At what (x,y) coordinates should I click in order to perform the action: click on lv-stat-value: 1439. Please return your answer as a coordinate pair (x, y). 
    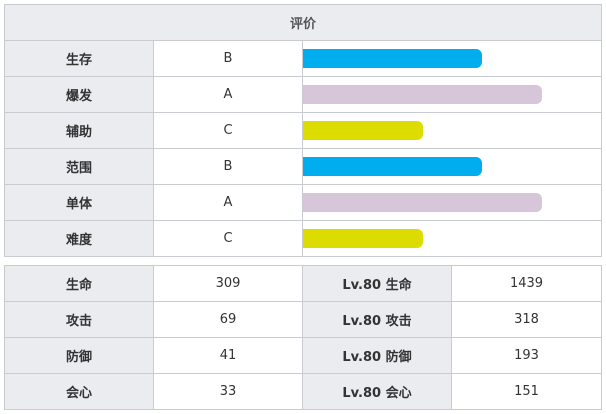
    Looking at the image, I should click on (526, 283).